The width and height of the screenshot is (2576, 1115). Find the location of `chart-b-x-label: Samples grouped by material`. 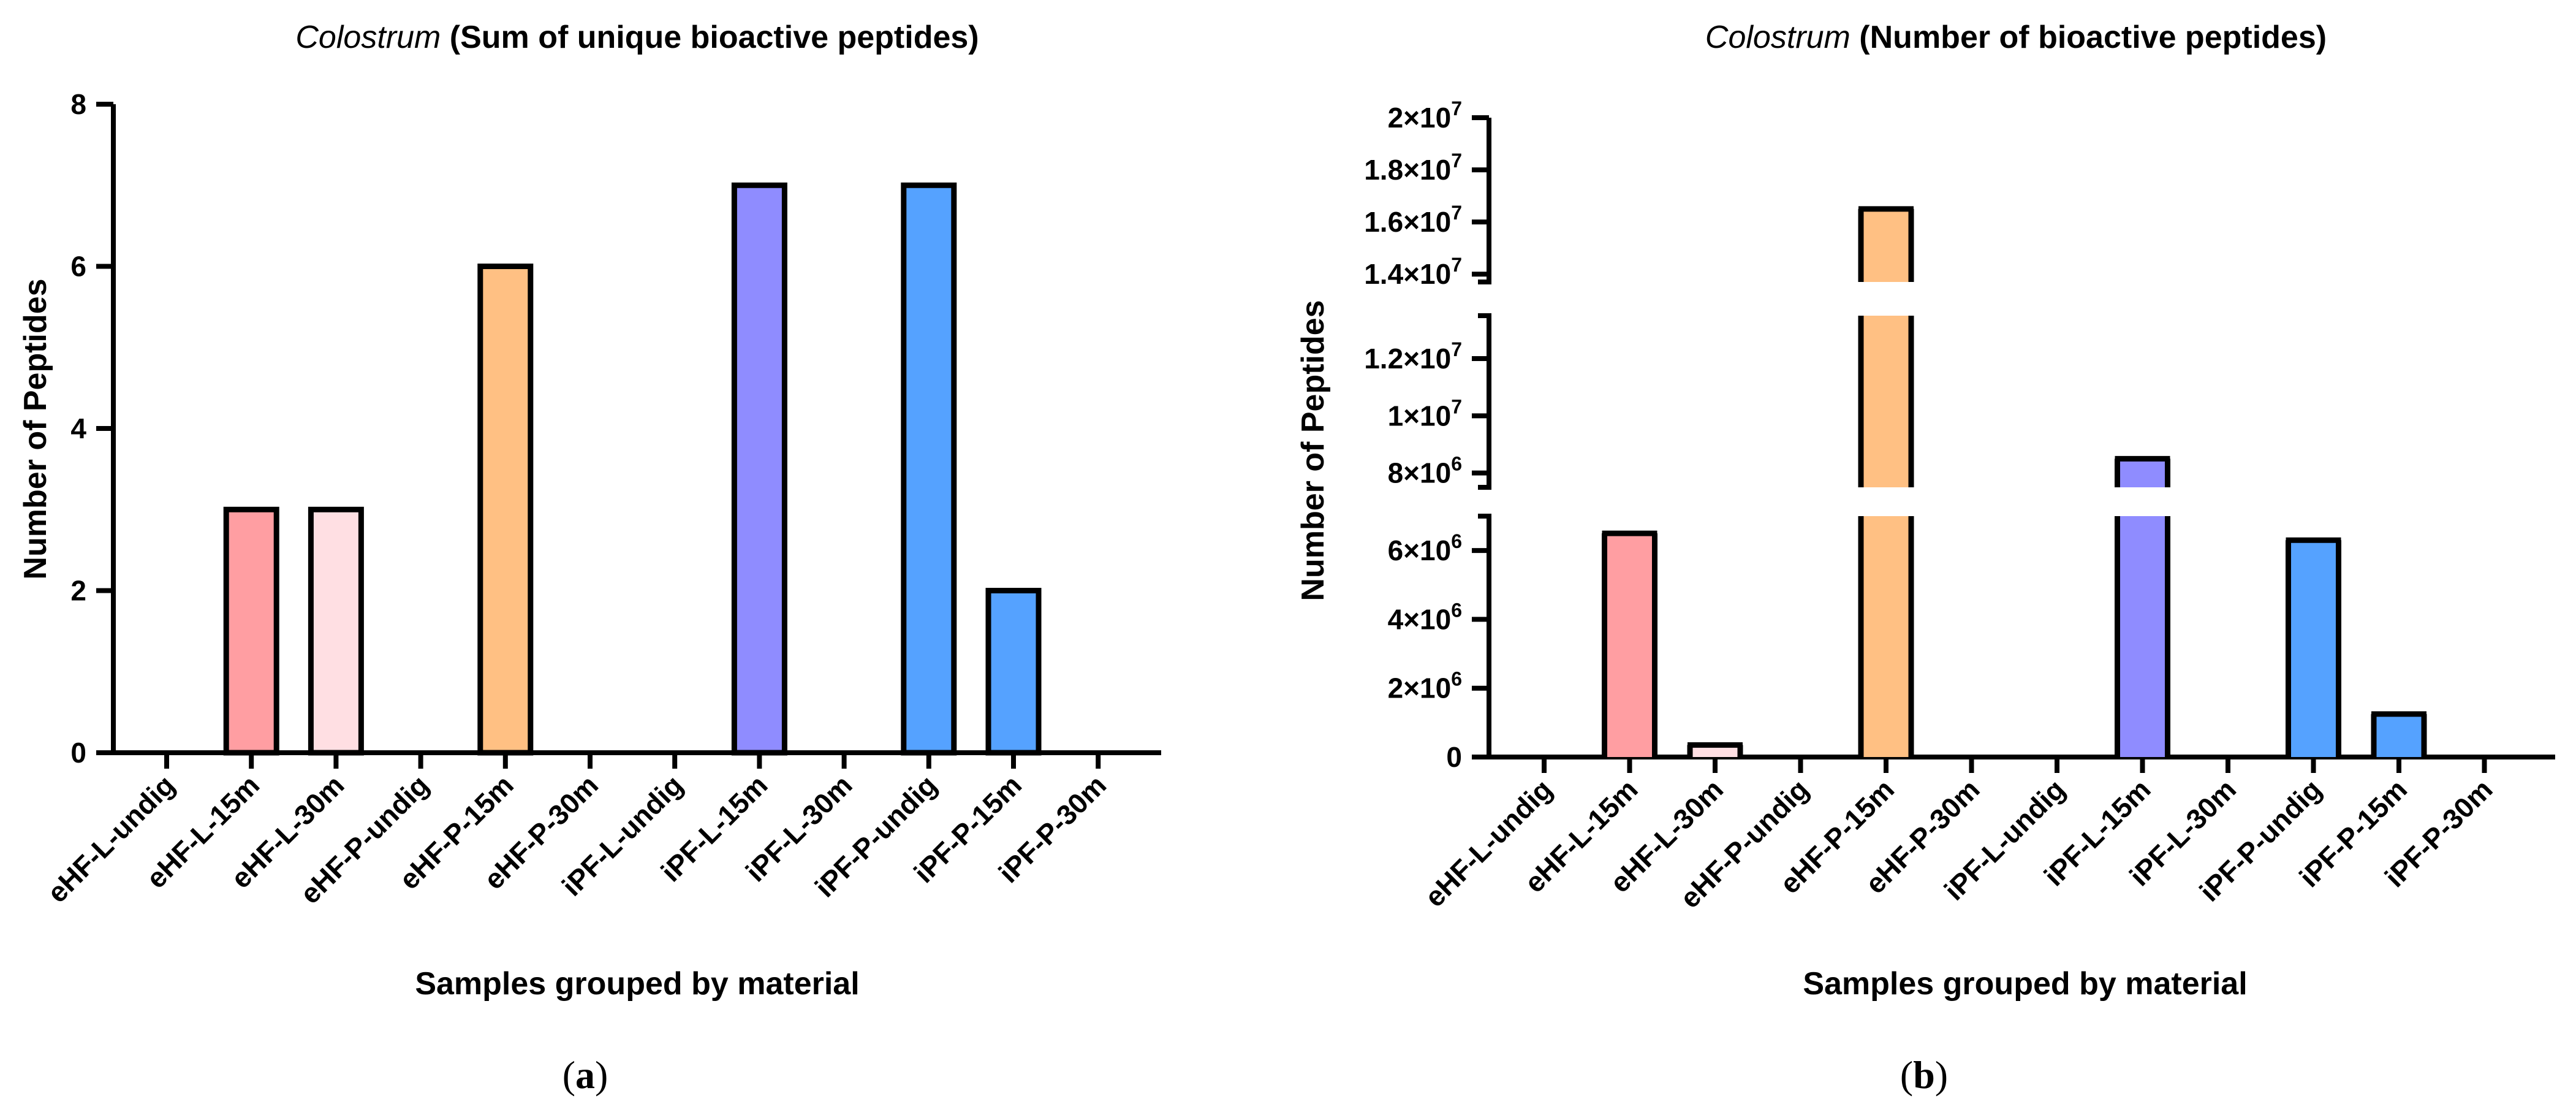

chart-b-x-label: Samples grouped by material is located at coordinates (2025, 984).